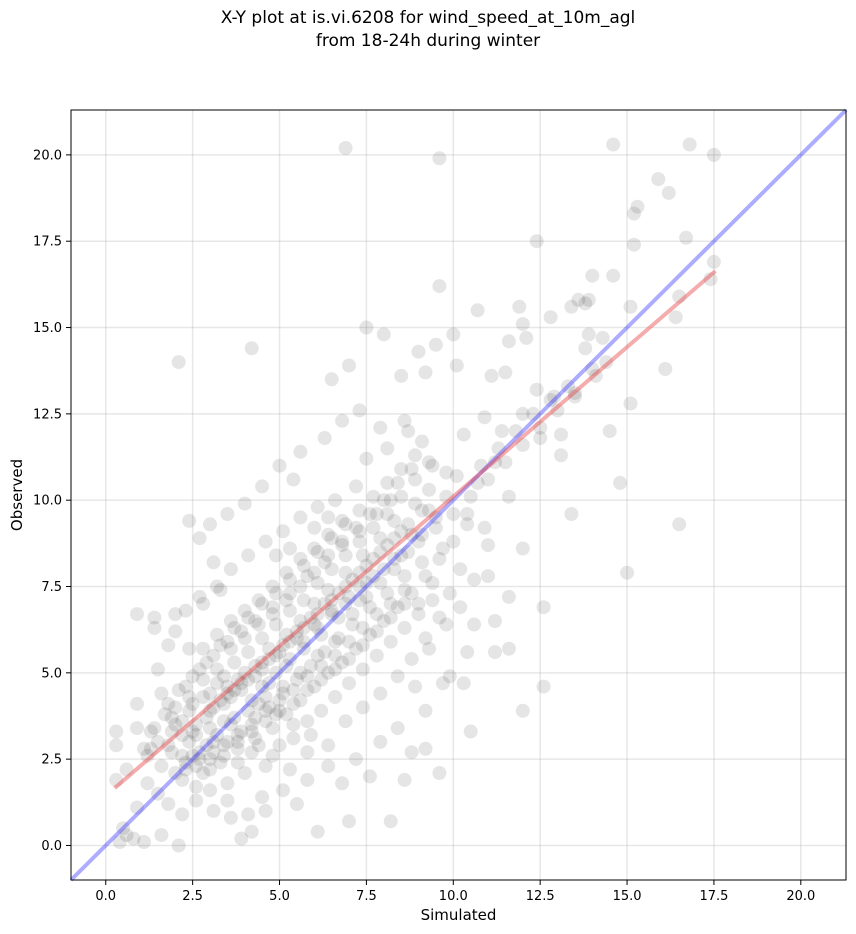 This screenshot has height=934, width=856. I want to click on y-tick-label: 7.5, so click(51, 587).